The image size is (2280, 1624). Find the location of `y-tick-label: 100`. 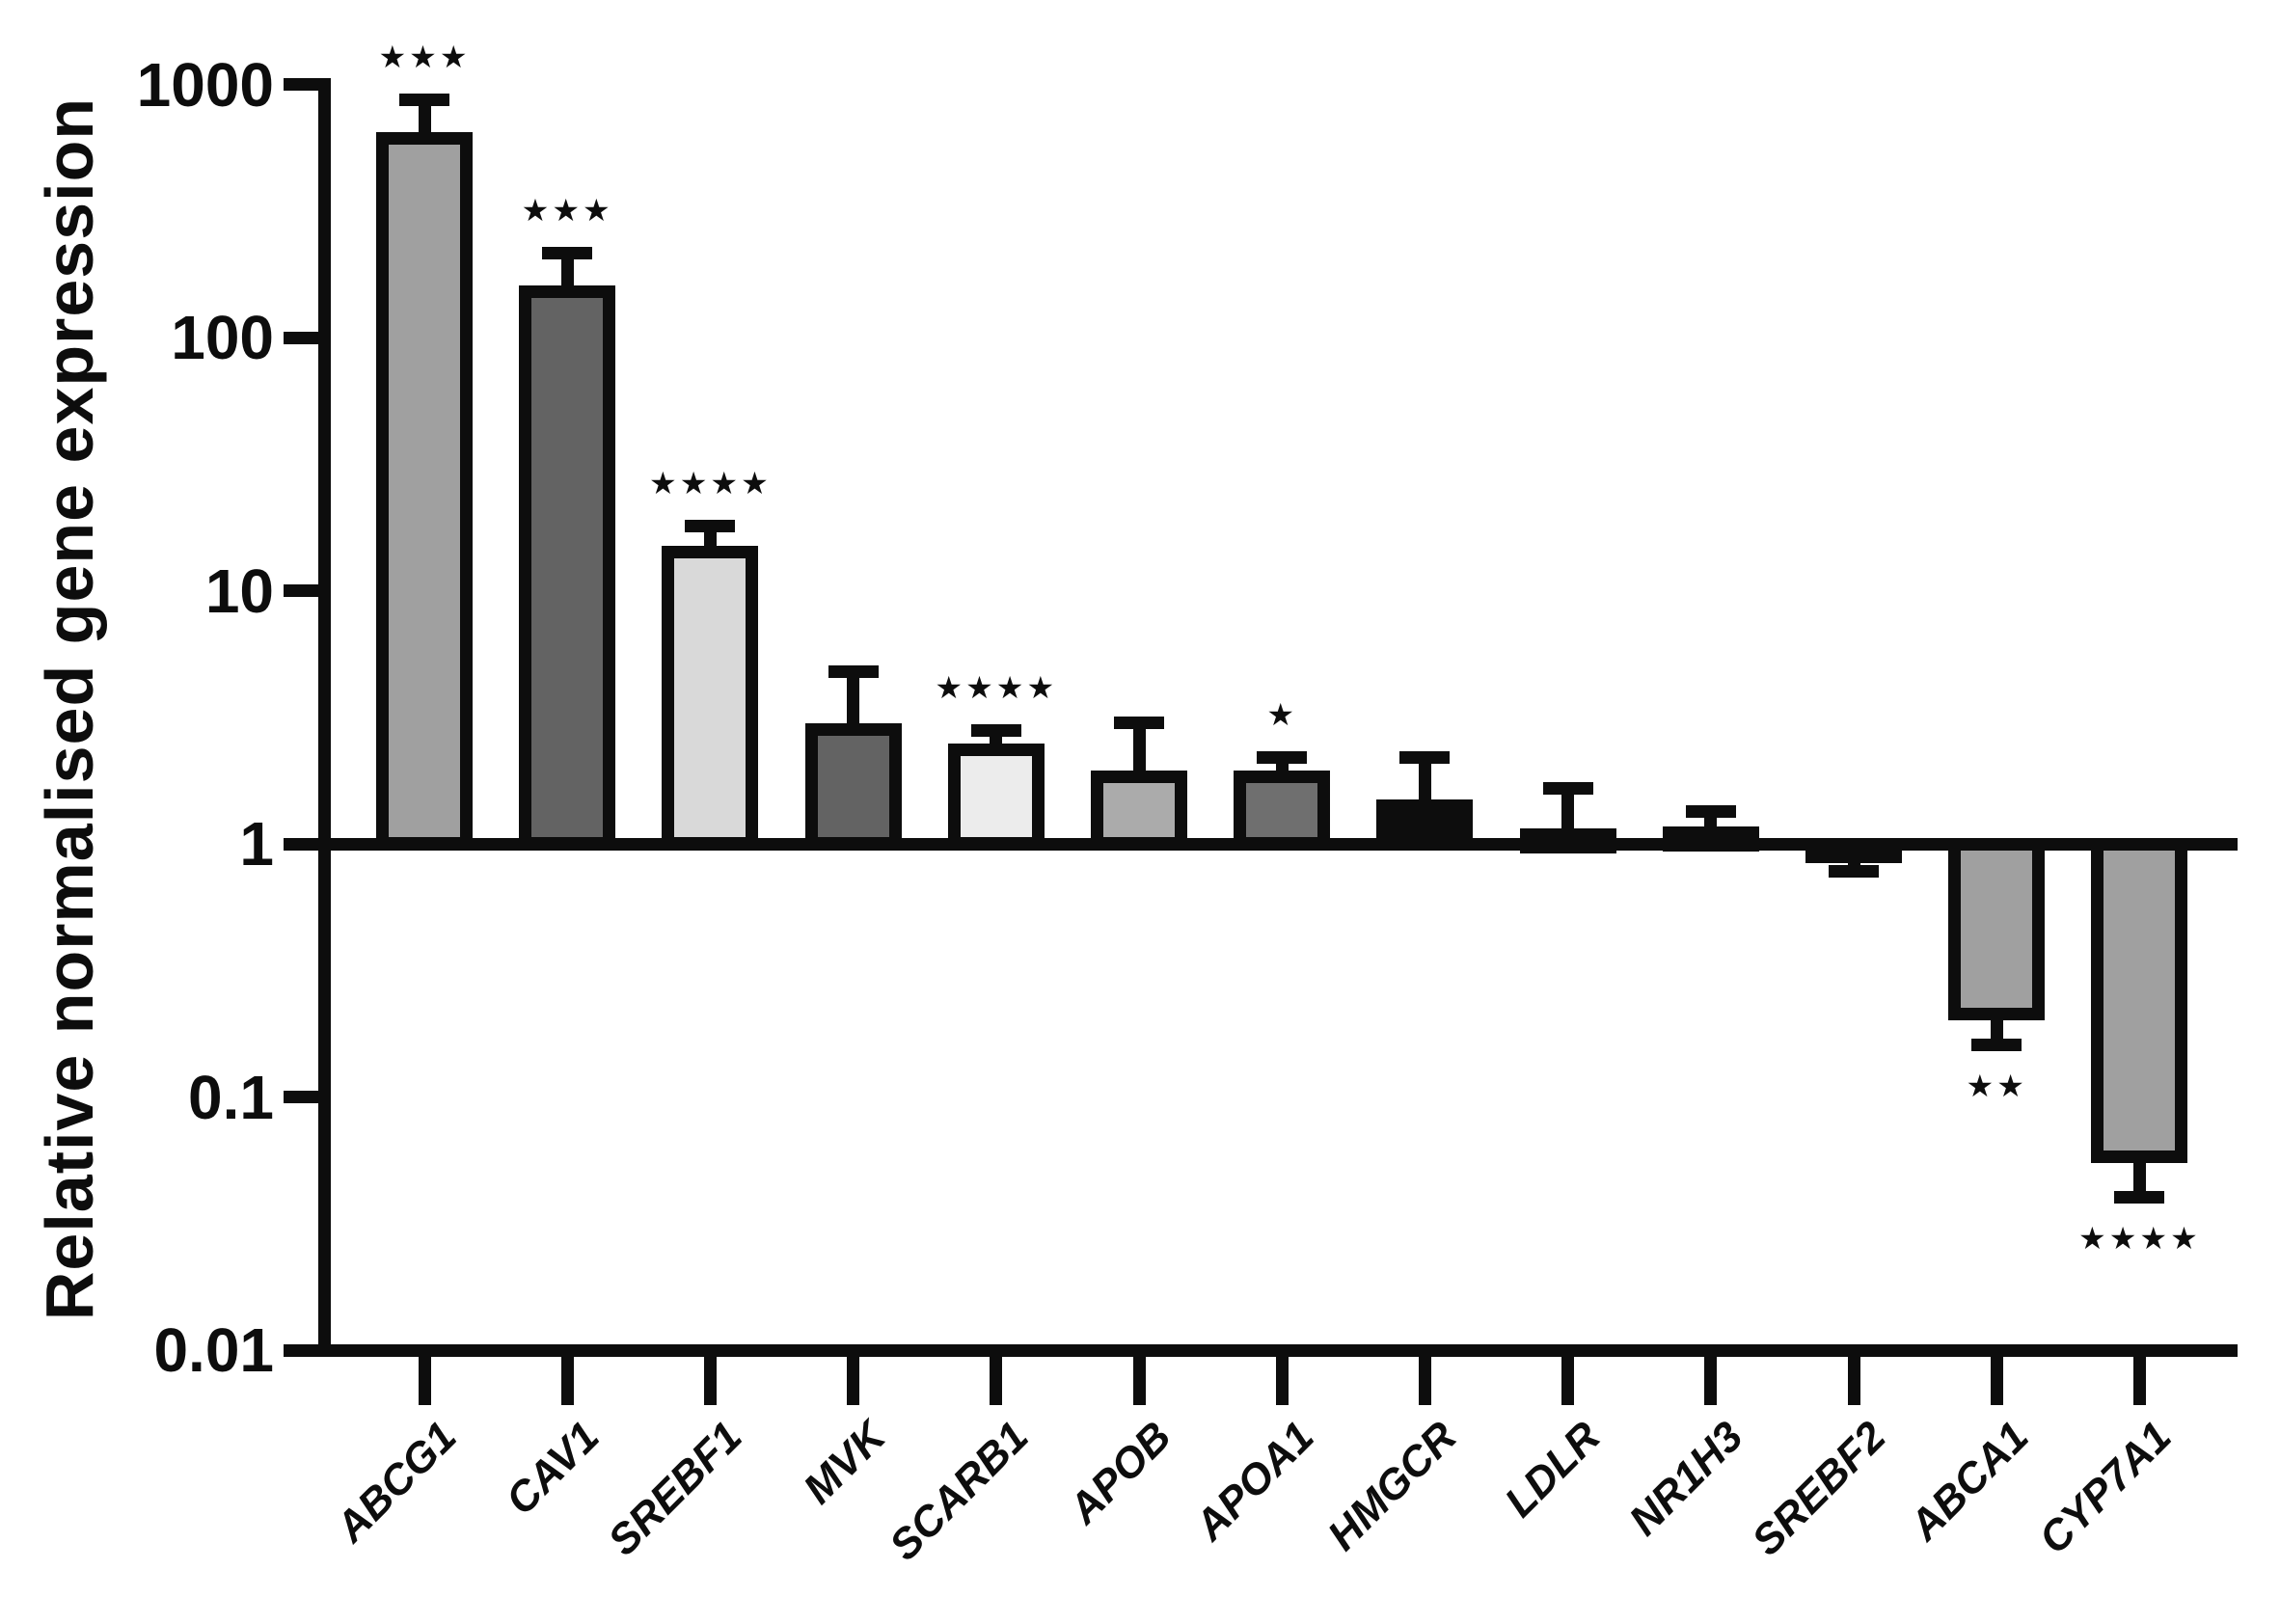

y-tick-label: 100 is located at coordinates (222, 337).